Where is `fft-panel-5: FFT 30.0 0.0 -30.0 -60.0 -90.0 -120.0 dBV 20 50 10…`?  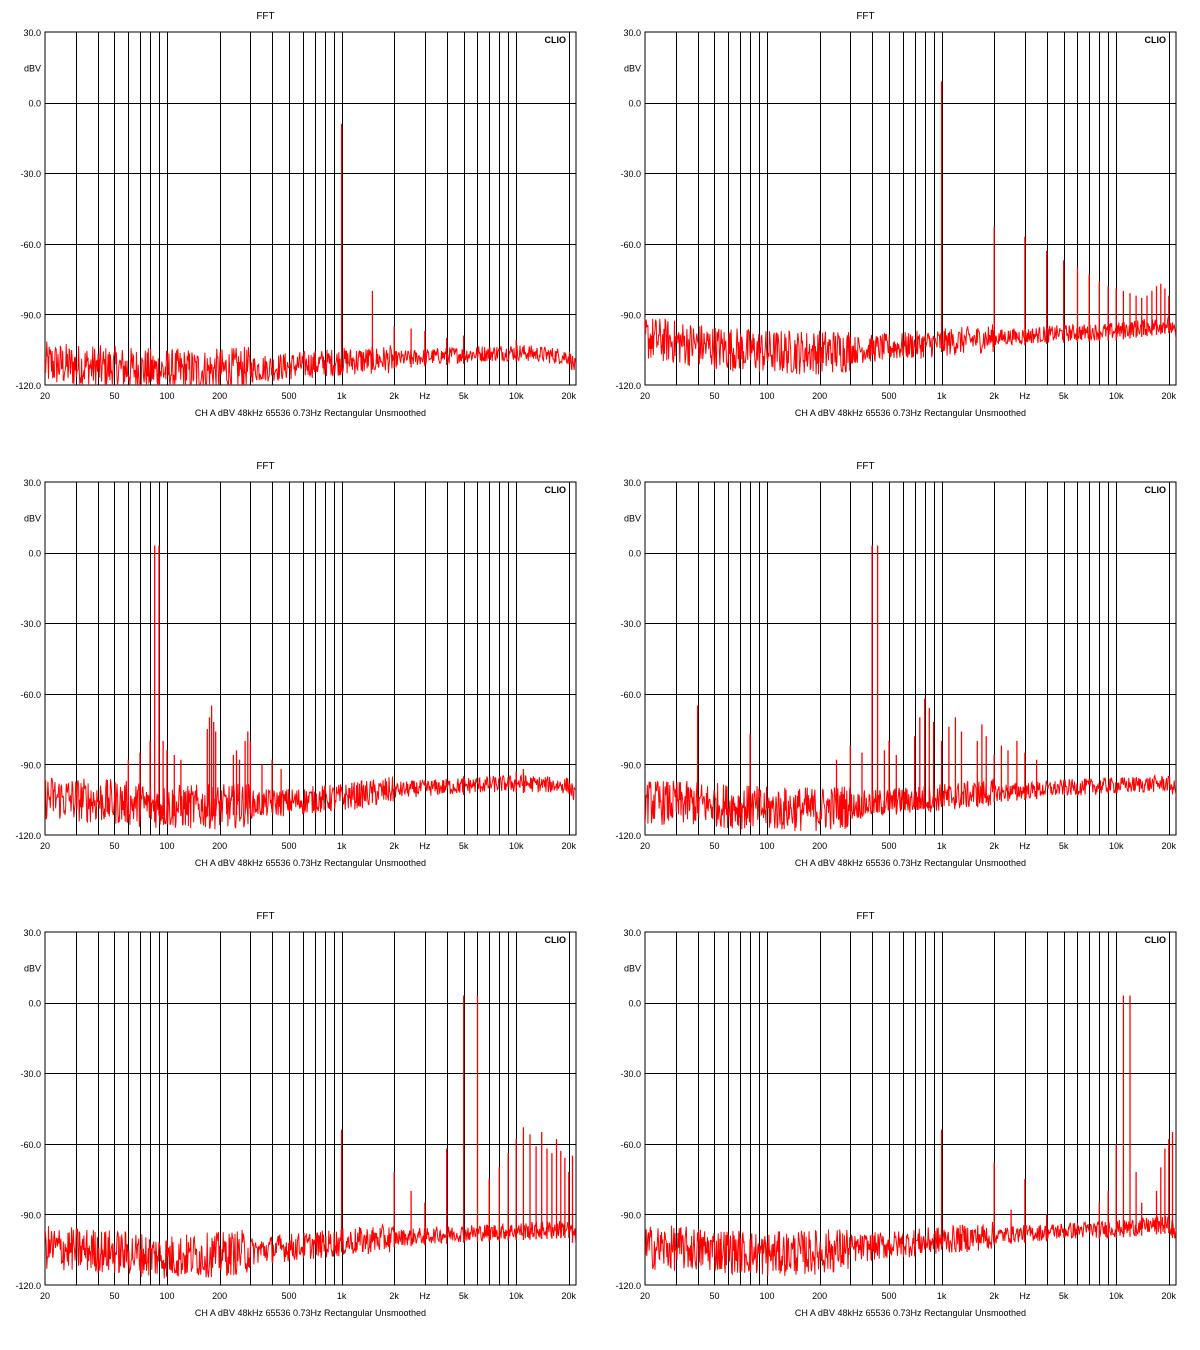 fft-panel-5: FFT 30.0 0.0 -30.0 -60.0 -90.0 -120.0 dBV 20 50 10… is located at coordinates (295, 1114).